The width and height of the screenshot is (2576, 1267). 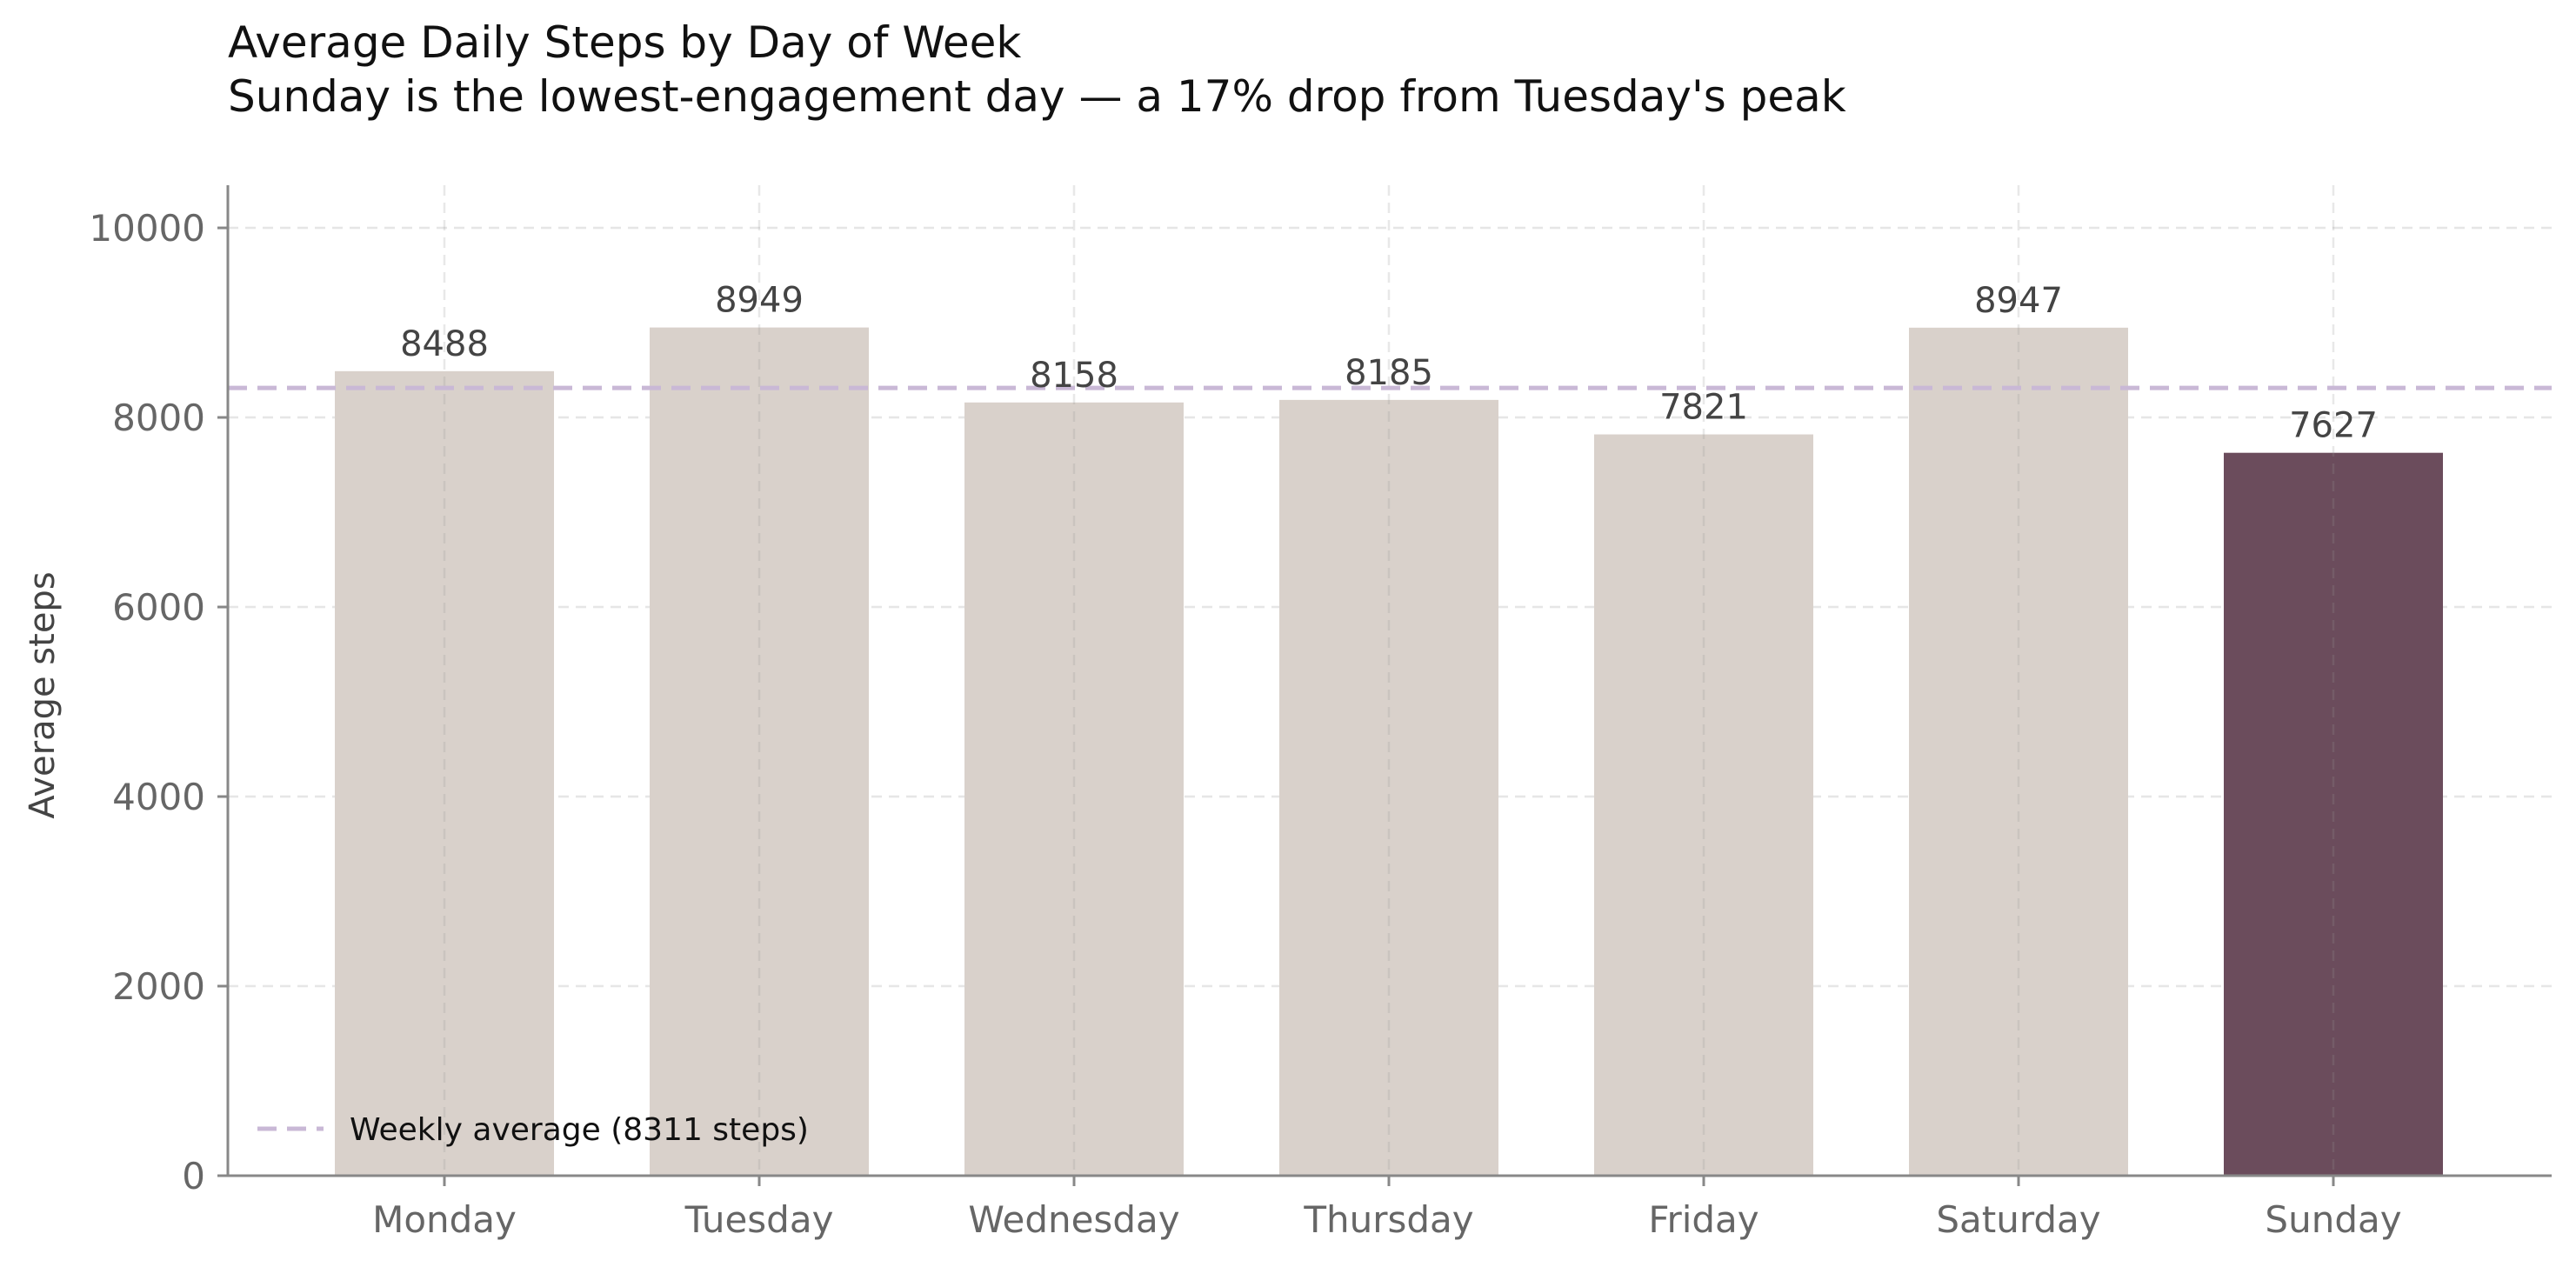 I want to click on label-layer: 8488 8949 8158 8185 7821 8947 7627, so click(x=1389, y=363).